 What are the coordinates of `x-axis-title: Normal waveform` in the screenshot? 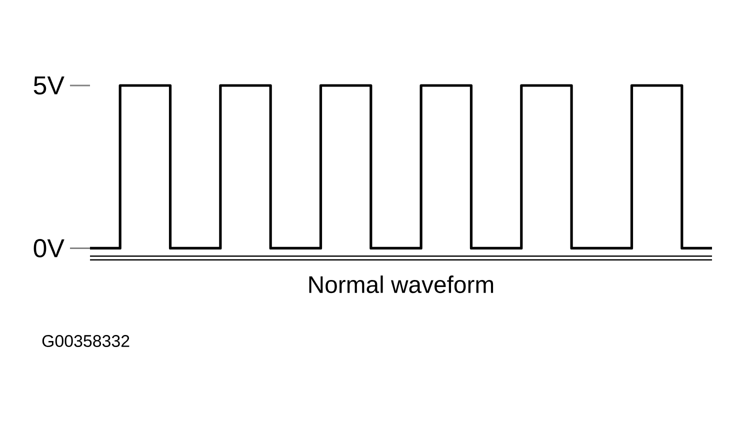 It's located at (401, 285).